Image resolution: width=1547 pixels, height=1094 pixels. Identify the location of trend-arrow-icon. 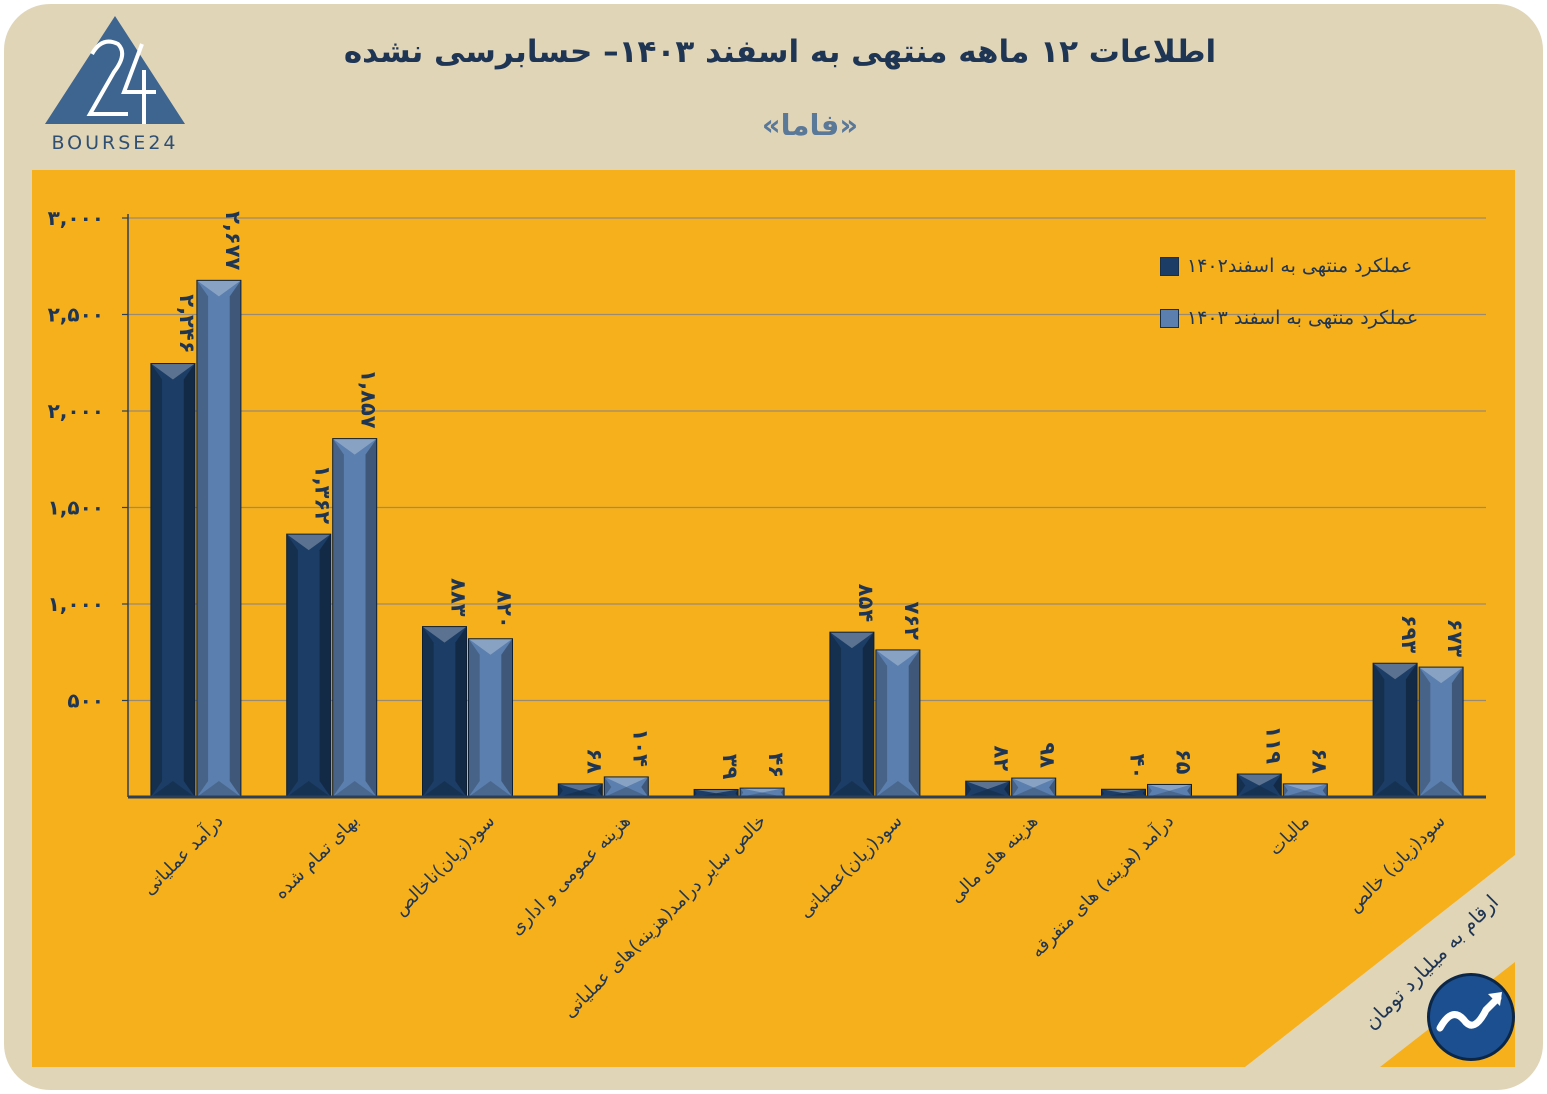
(1469, 1012).